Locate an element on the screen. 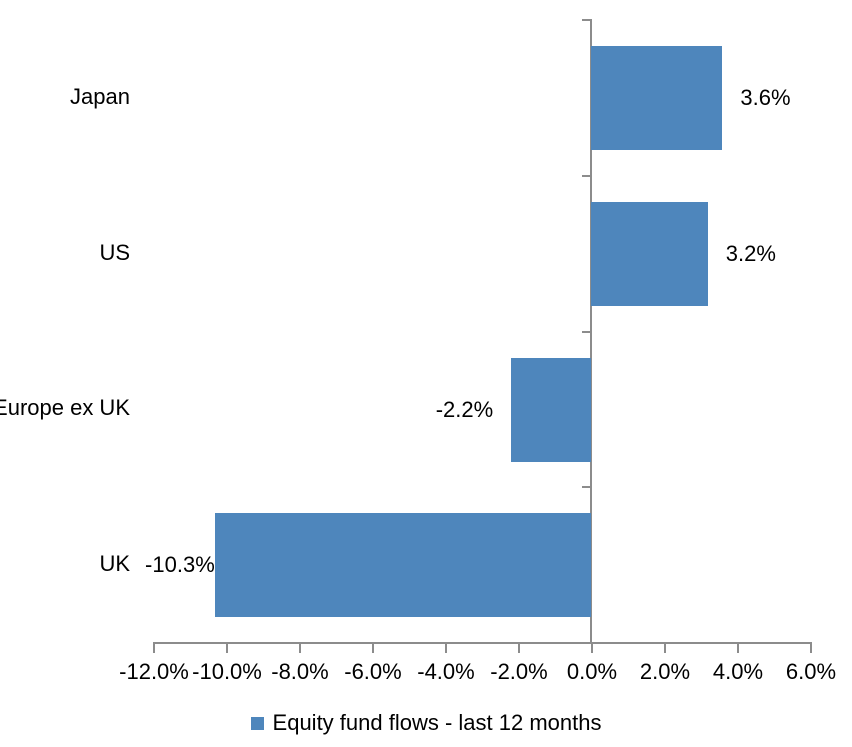  category-label: UK is located at coordinates (114, 564).